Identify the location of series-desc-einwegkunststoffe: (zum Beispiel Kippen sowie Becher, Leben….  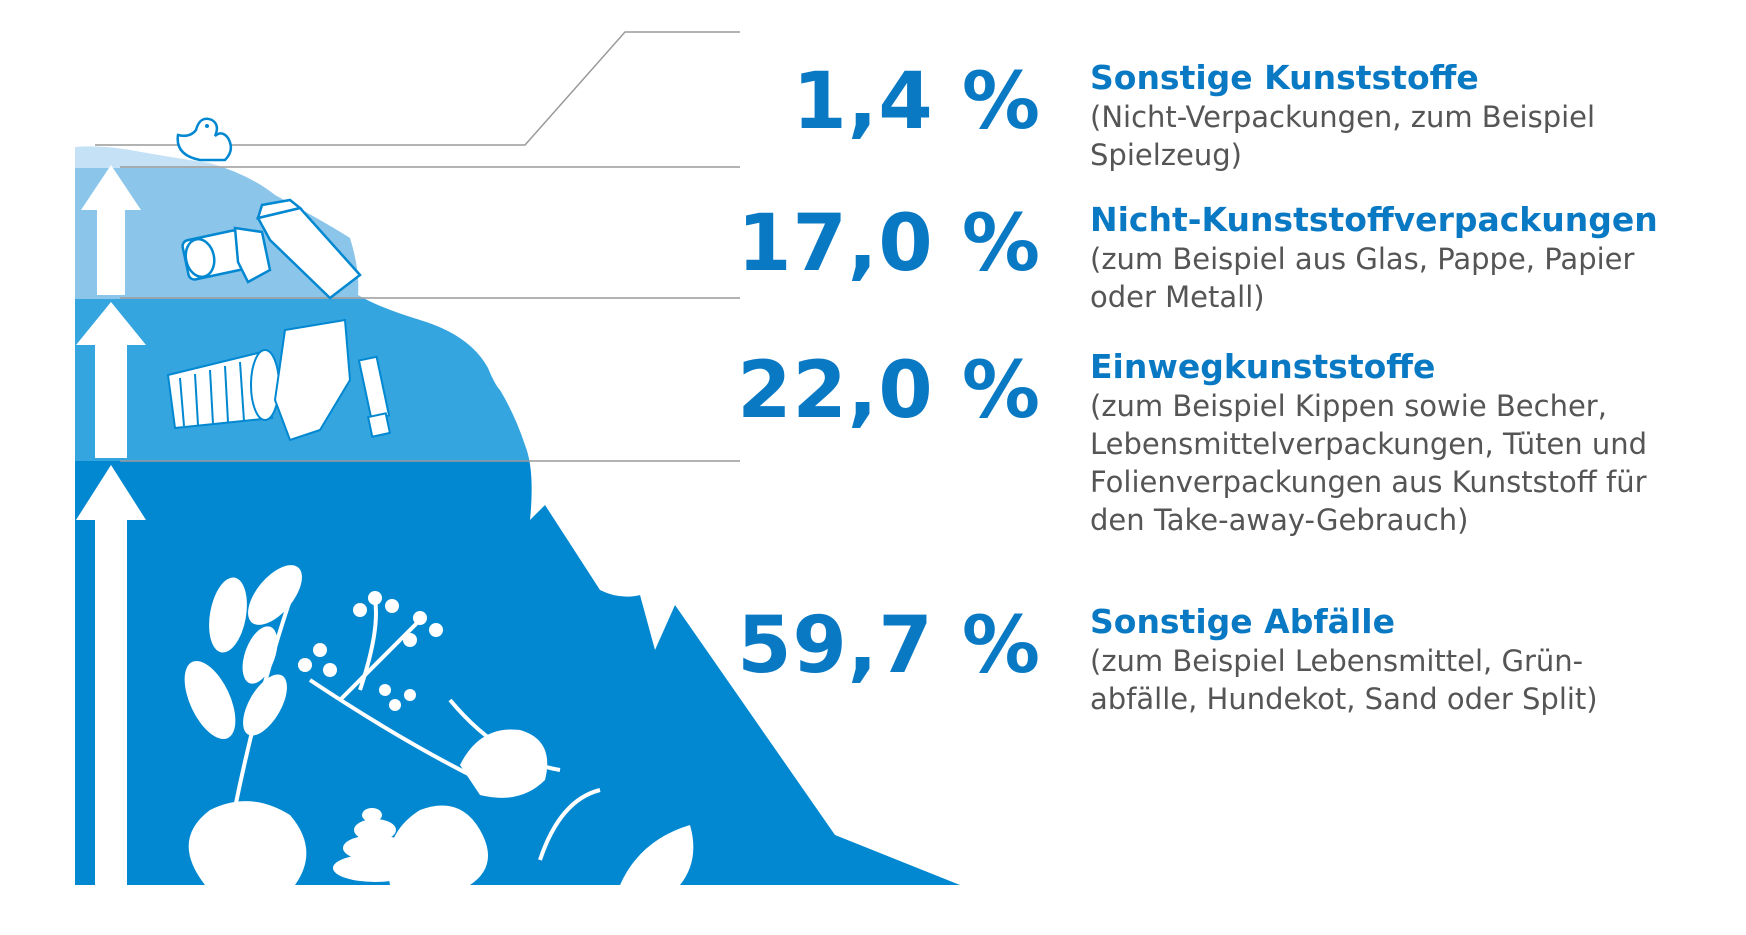
(1369, 463).